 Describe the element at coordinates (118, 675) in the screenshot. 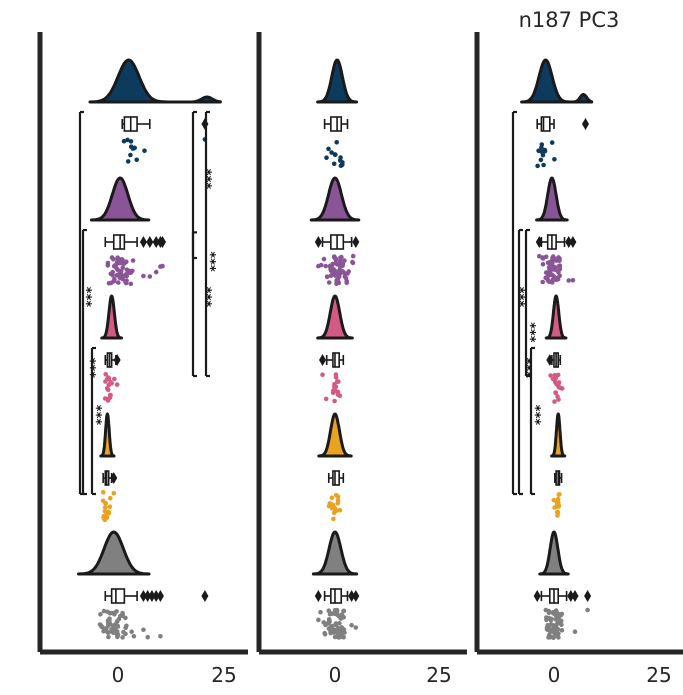

I see `x-tick-label: 0` at that location.